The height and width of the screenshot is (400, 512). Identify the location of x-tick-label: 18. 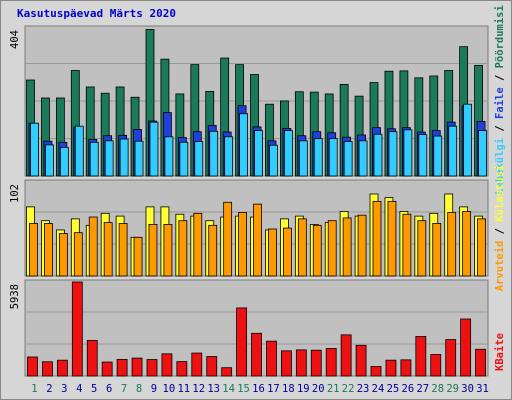
(288, 389).